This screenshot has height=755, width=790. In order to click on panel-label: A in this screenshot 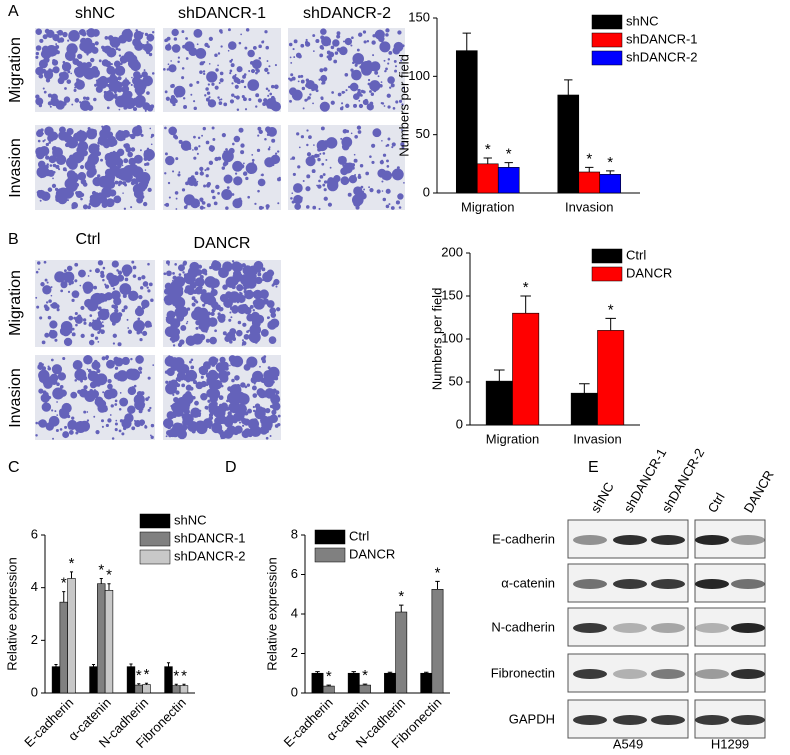, I will do `click(13, 11)`.